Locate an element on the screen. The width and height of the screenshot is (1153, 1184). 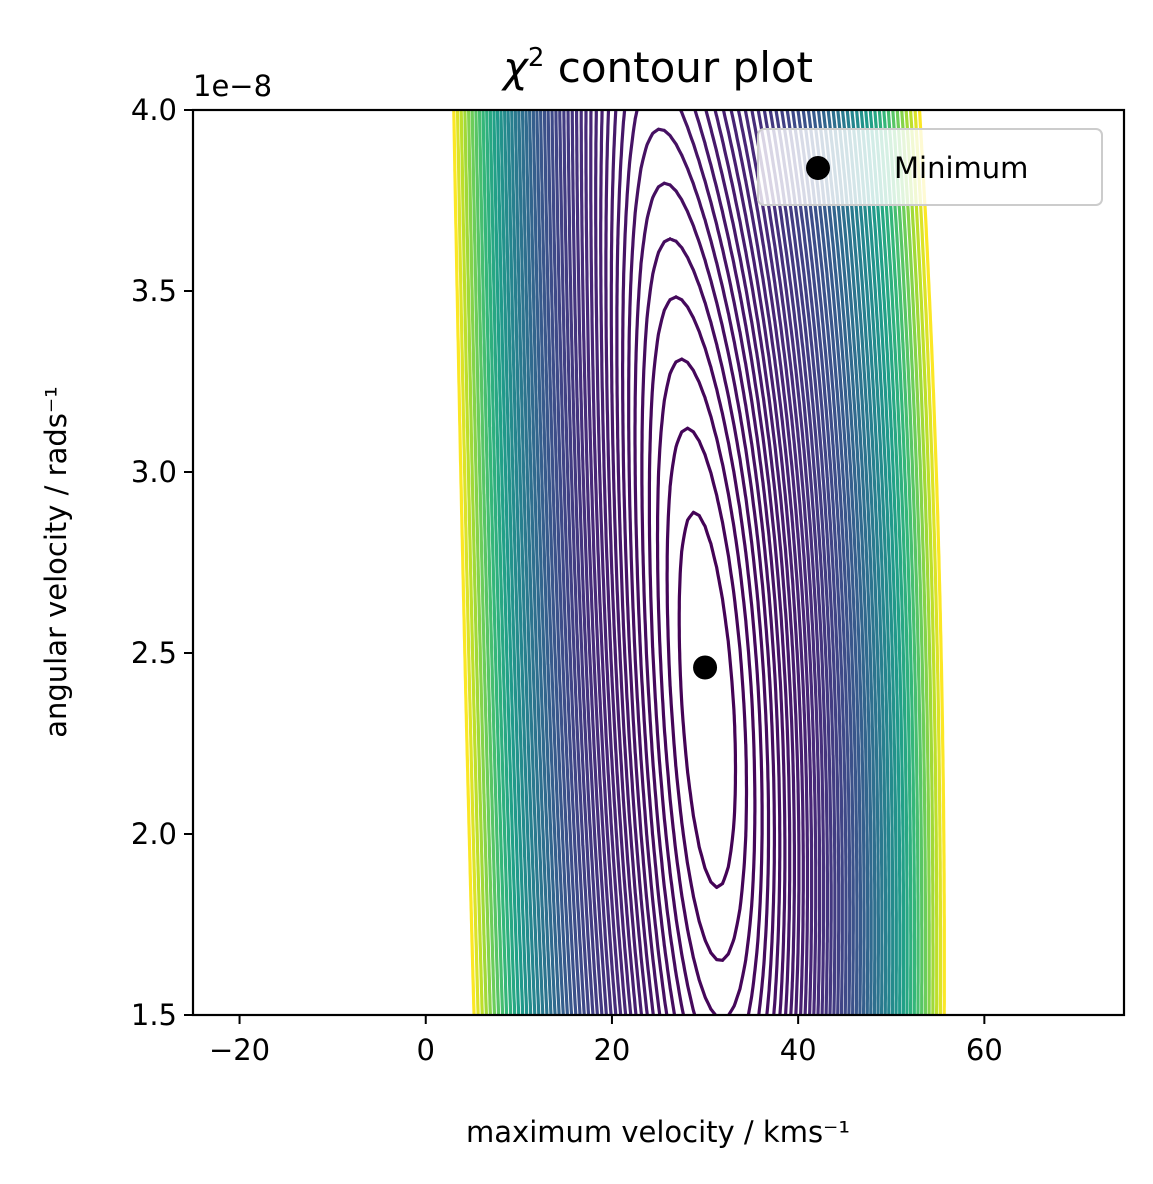
legend-label: Minimum is located at coordinates (961, 168).